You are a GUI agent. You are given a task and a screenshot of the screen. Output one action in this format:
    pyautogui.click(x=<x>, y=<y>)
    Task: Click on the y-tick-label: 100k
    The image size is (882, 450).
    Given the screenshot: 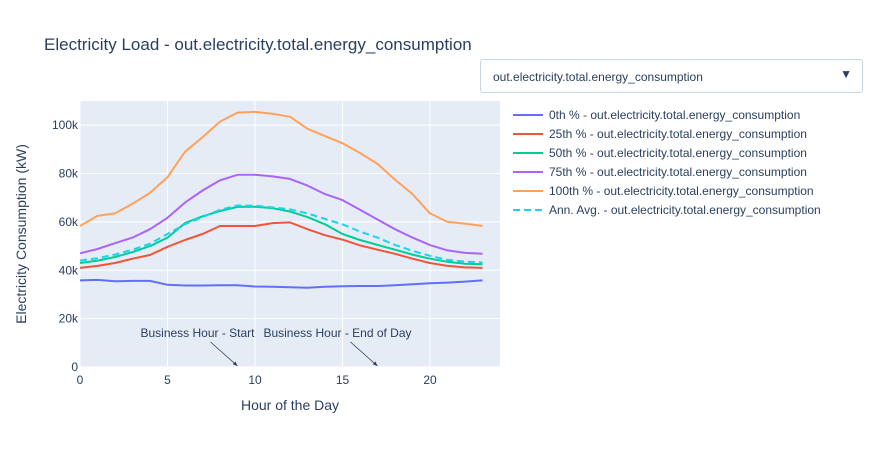 What is the action you would take?
    pyautogui.click(x=65, y=125)
    